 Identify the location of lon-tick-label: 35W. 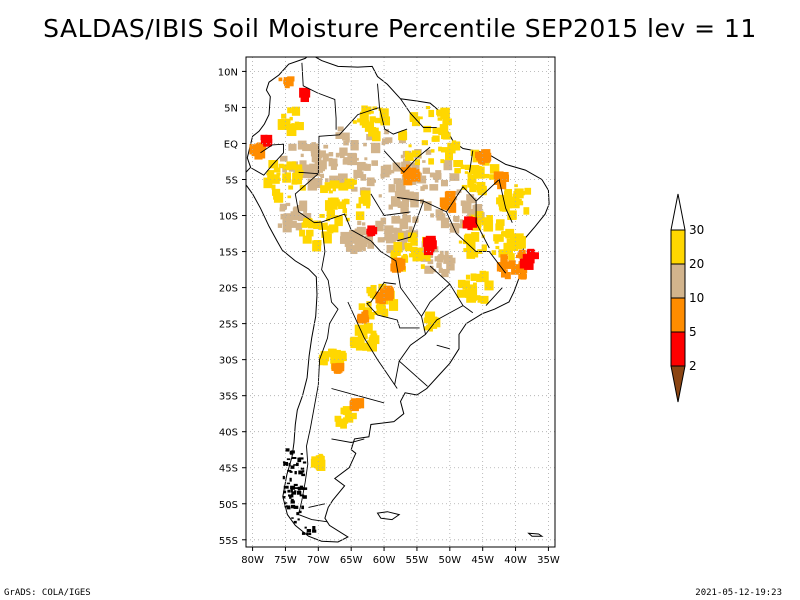
(548, 560).